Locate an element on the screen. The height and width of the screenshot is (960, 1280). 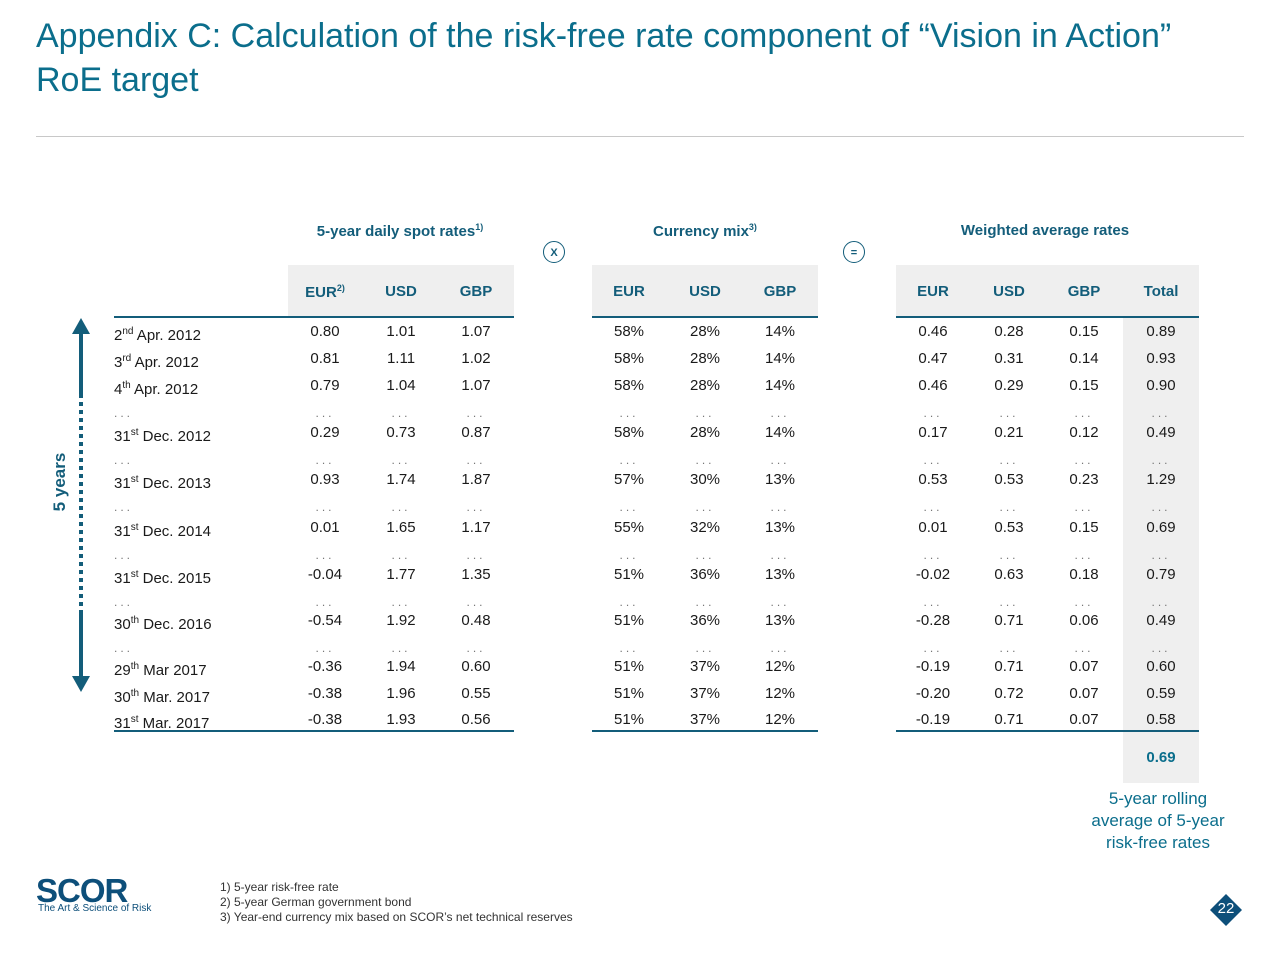
weighted-cell: 0.72 is located at coordinates (1009, 693).